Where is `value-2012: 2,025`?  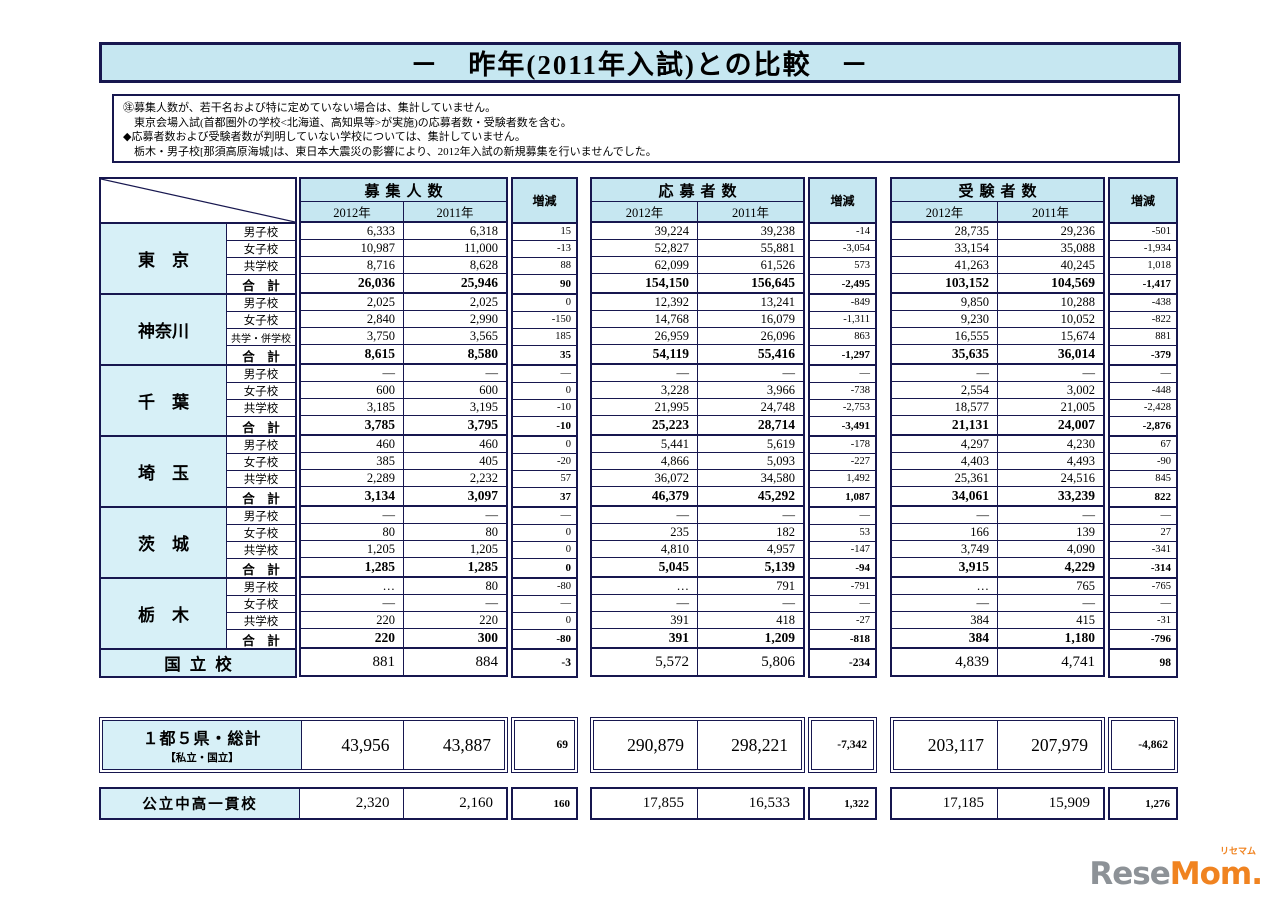 value-2012: 2,025 is located at coordinates (352, 302).